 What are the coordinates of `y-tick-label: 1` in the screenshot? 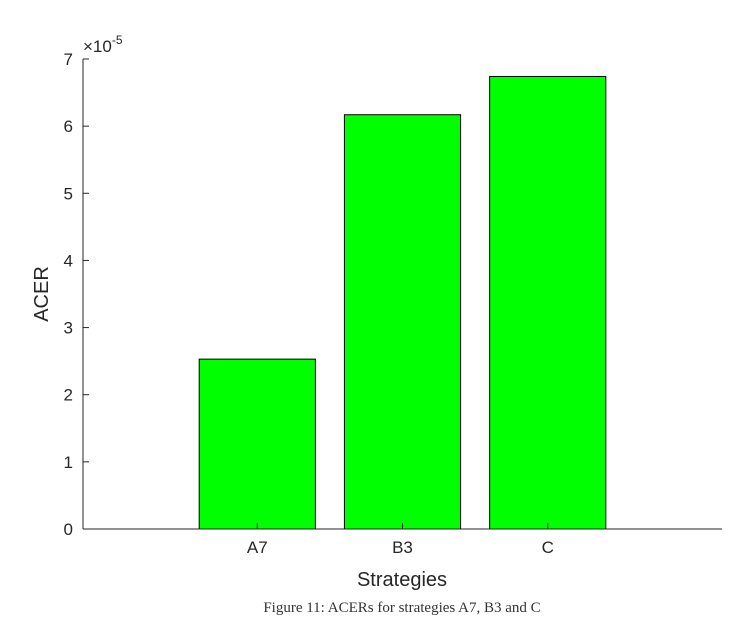 It's located at (68, 462).